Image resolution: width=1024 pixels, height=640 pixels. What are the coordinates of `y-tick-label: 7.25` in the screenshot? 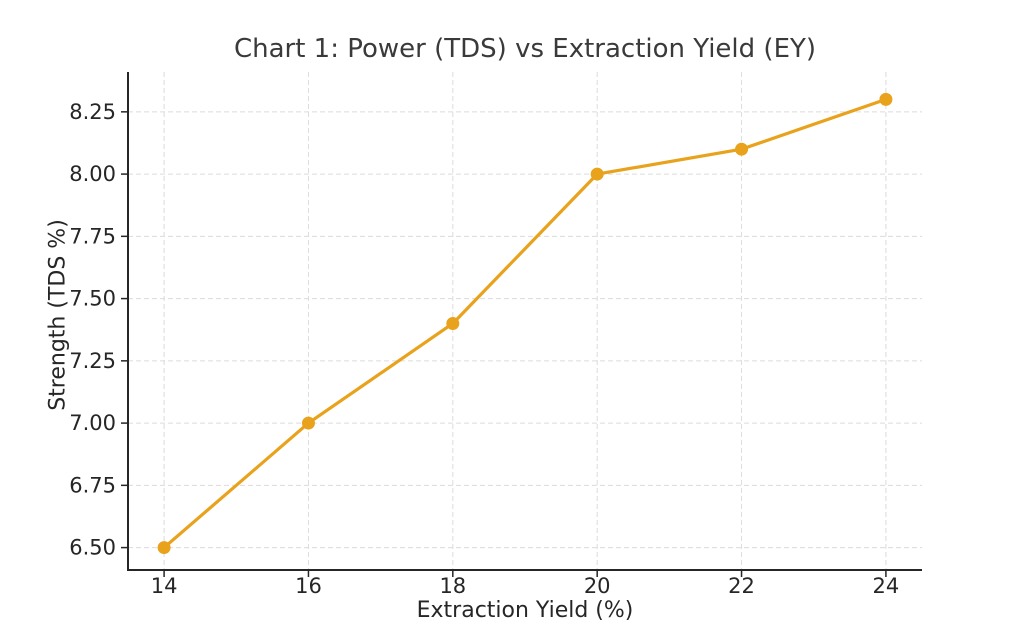 It's located at (92, 361).